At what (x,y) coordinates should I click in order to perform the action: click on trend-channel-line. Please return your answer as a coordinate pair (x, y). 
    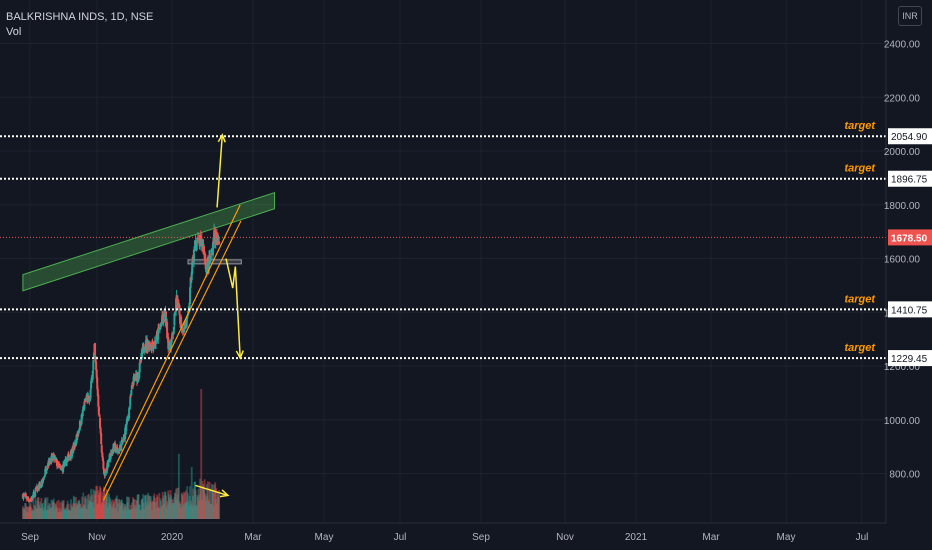
    Looking at the image, I should click on (172, 360).